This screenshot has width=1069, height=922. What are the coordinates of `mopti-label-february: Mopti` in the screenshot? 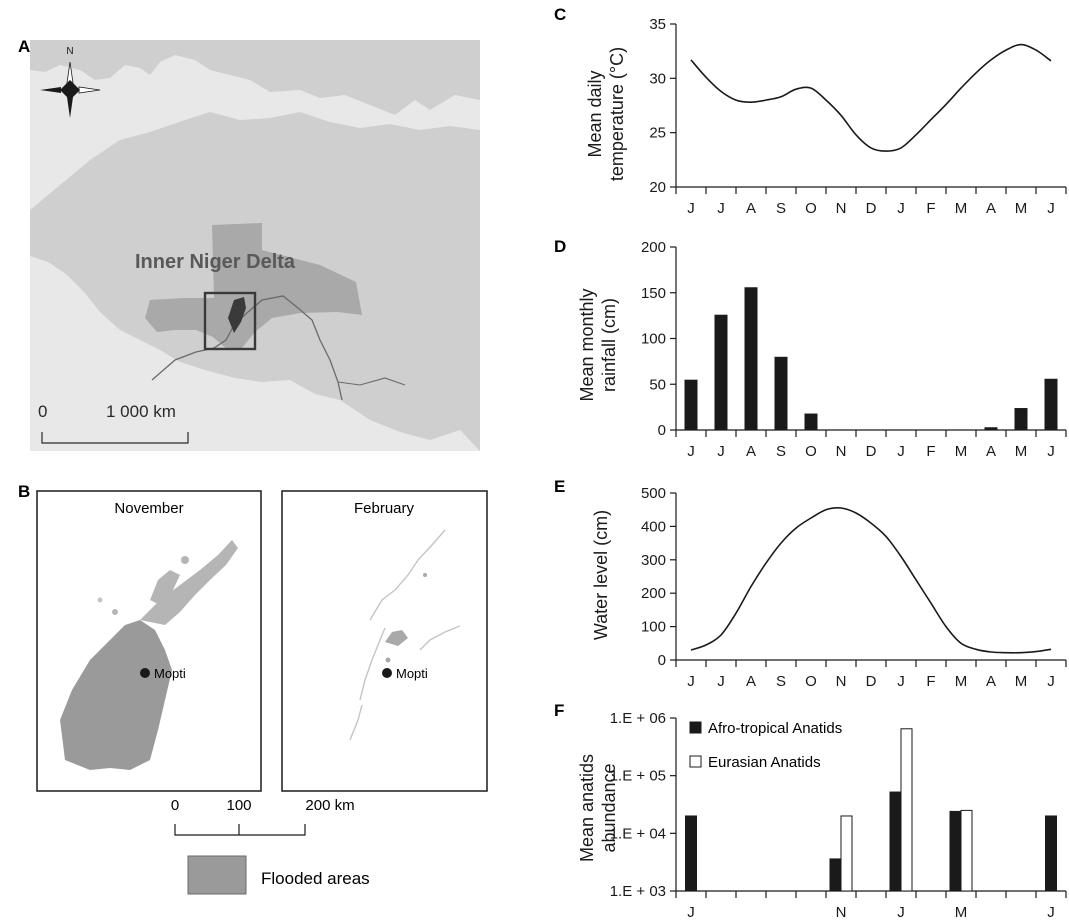 It's located at (412, 673).